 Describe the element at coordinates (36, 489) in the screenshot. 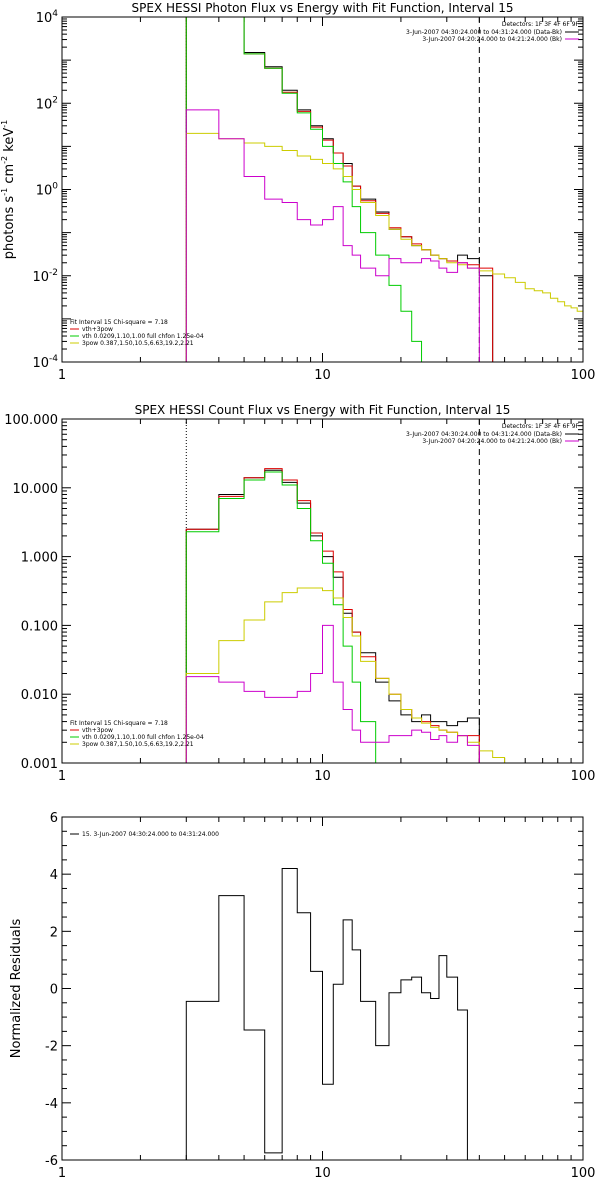

I see `y-tick-label: 10.000` at that location.